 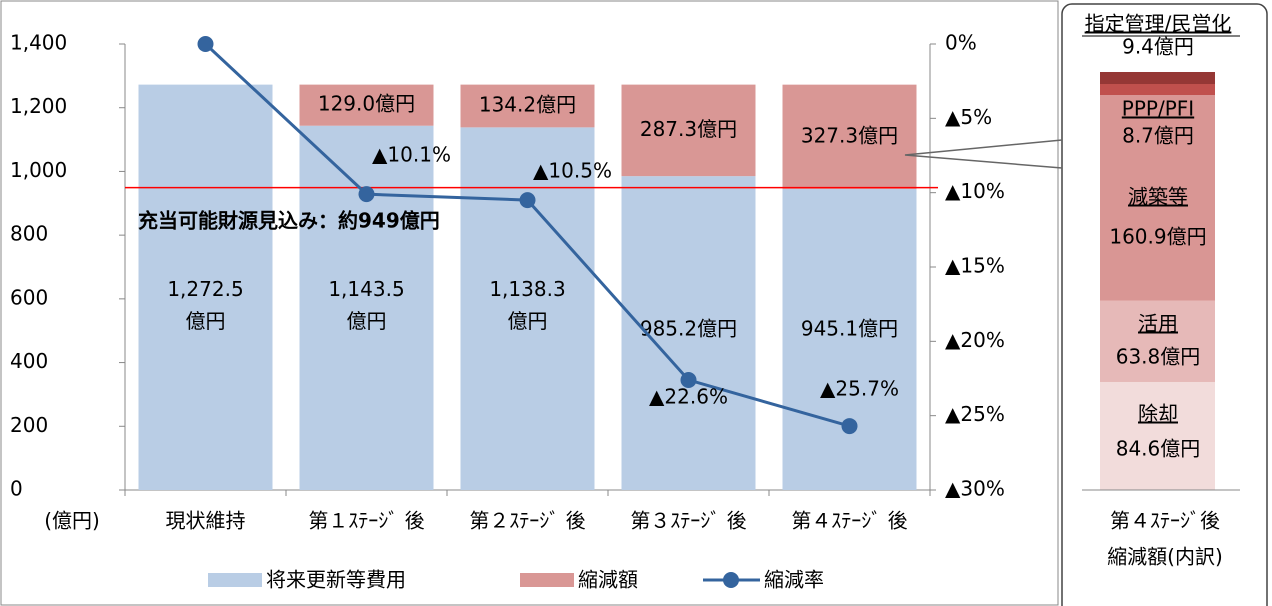 I want to click on x-tick-label: 第４ｽﾃｰｼﾞ 後, so click(x=849, y=521).